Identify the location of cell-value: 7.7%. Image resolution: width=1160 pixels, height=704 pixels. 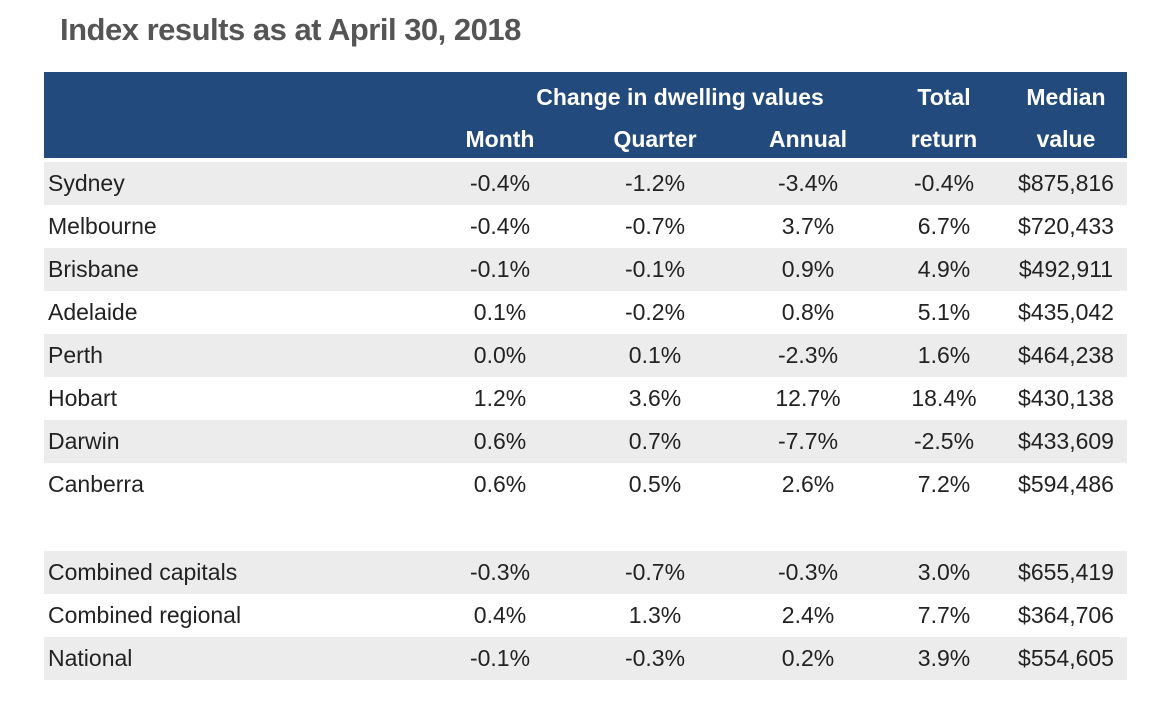
(944, 615).